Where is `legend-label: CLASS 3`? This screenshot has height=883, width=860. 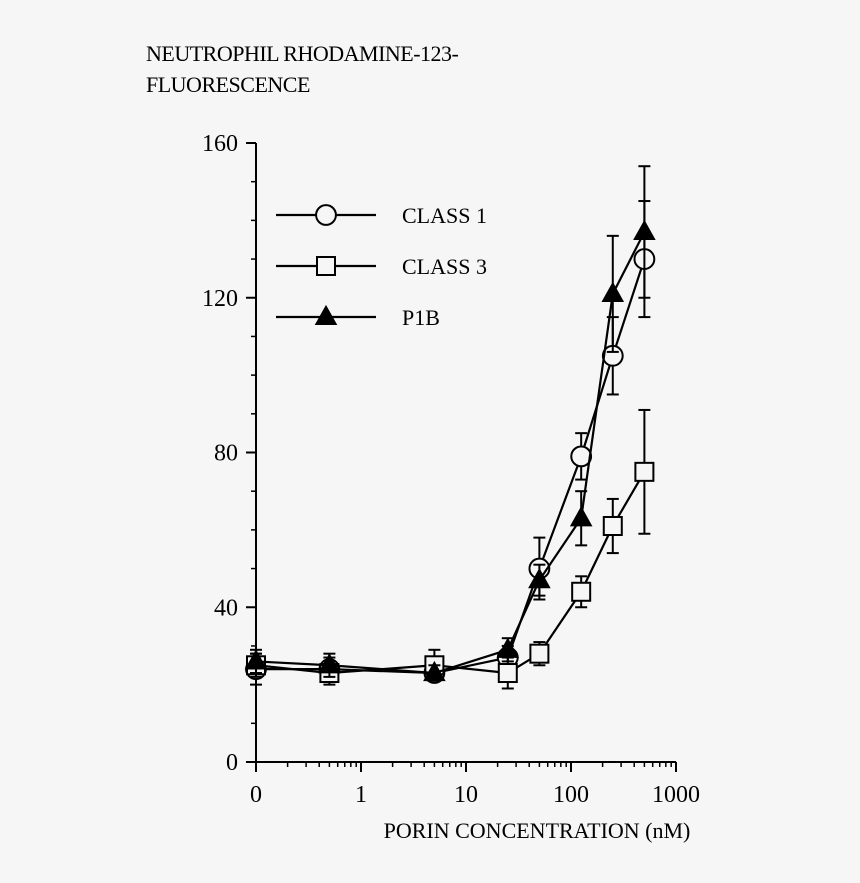
legend-label: CLASS 3 is located at coordinates (444, 266).